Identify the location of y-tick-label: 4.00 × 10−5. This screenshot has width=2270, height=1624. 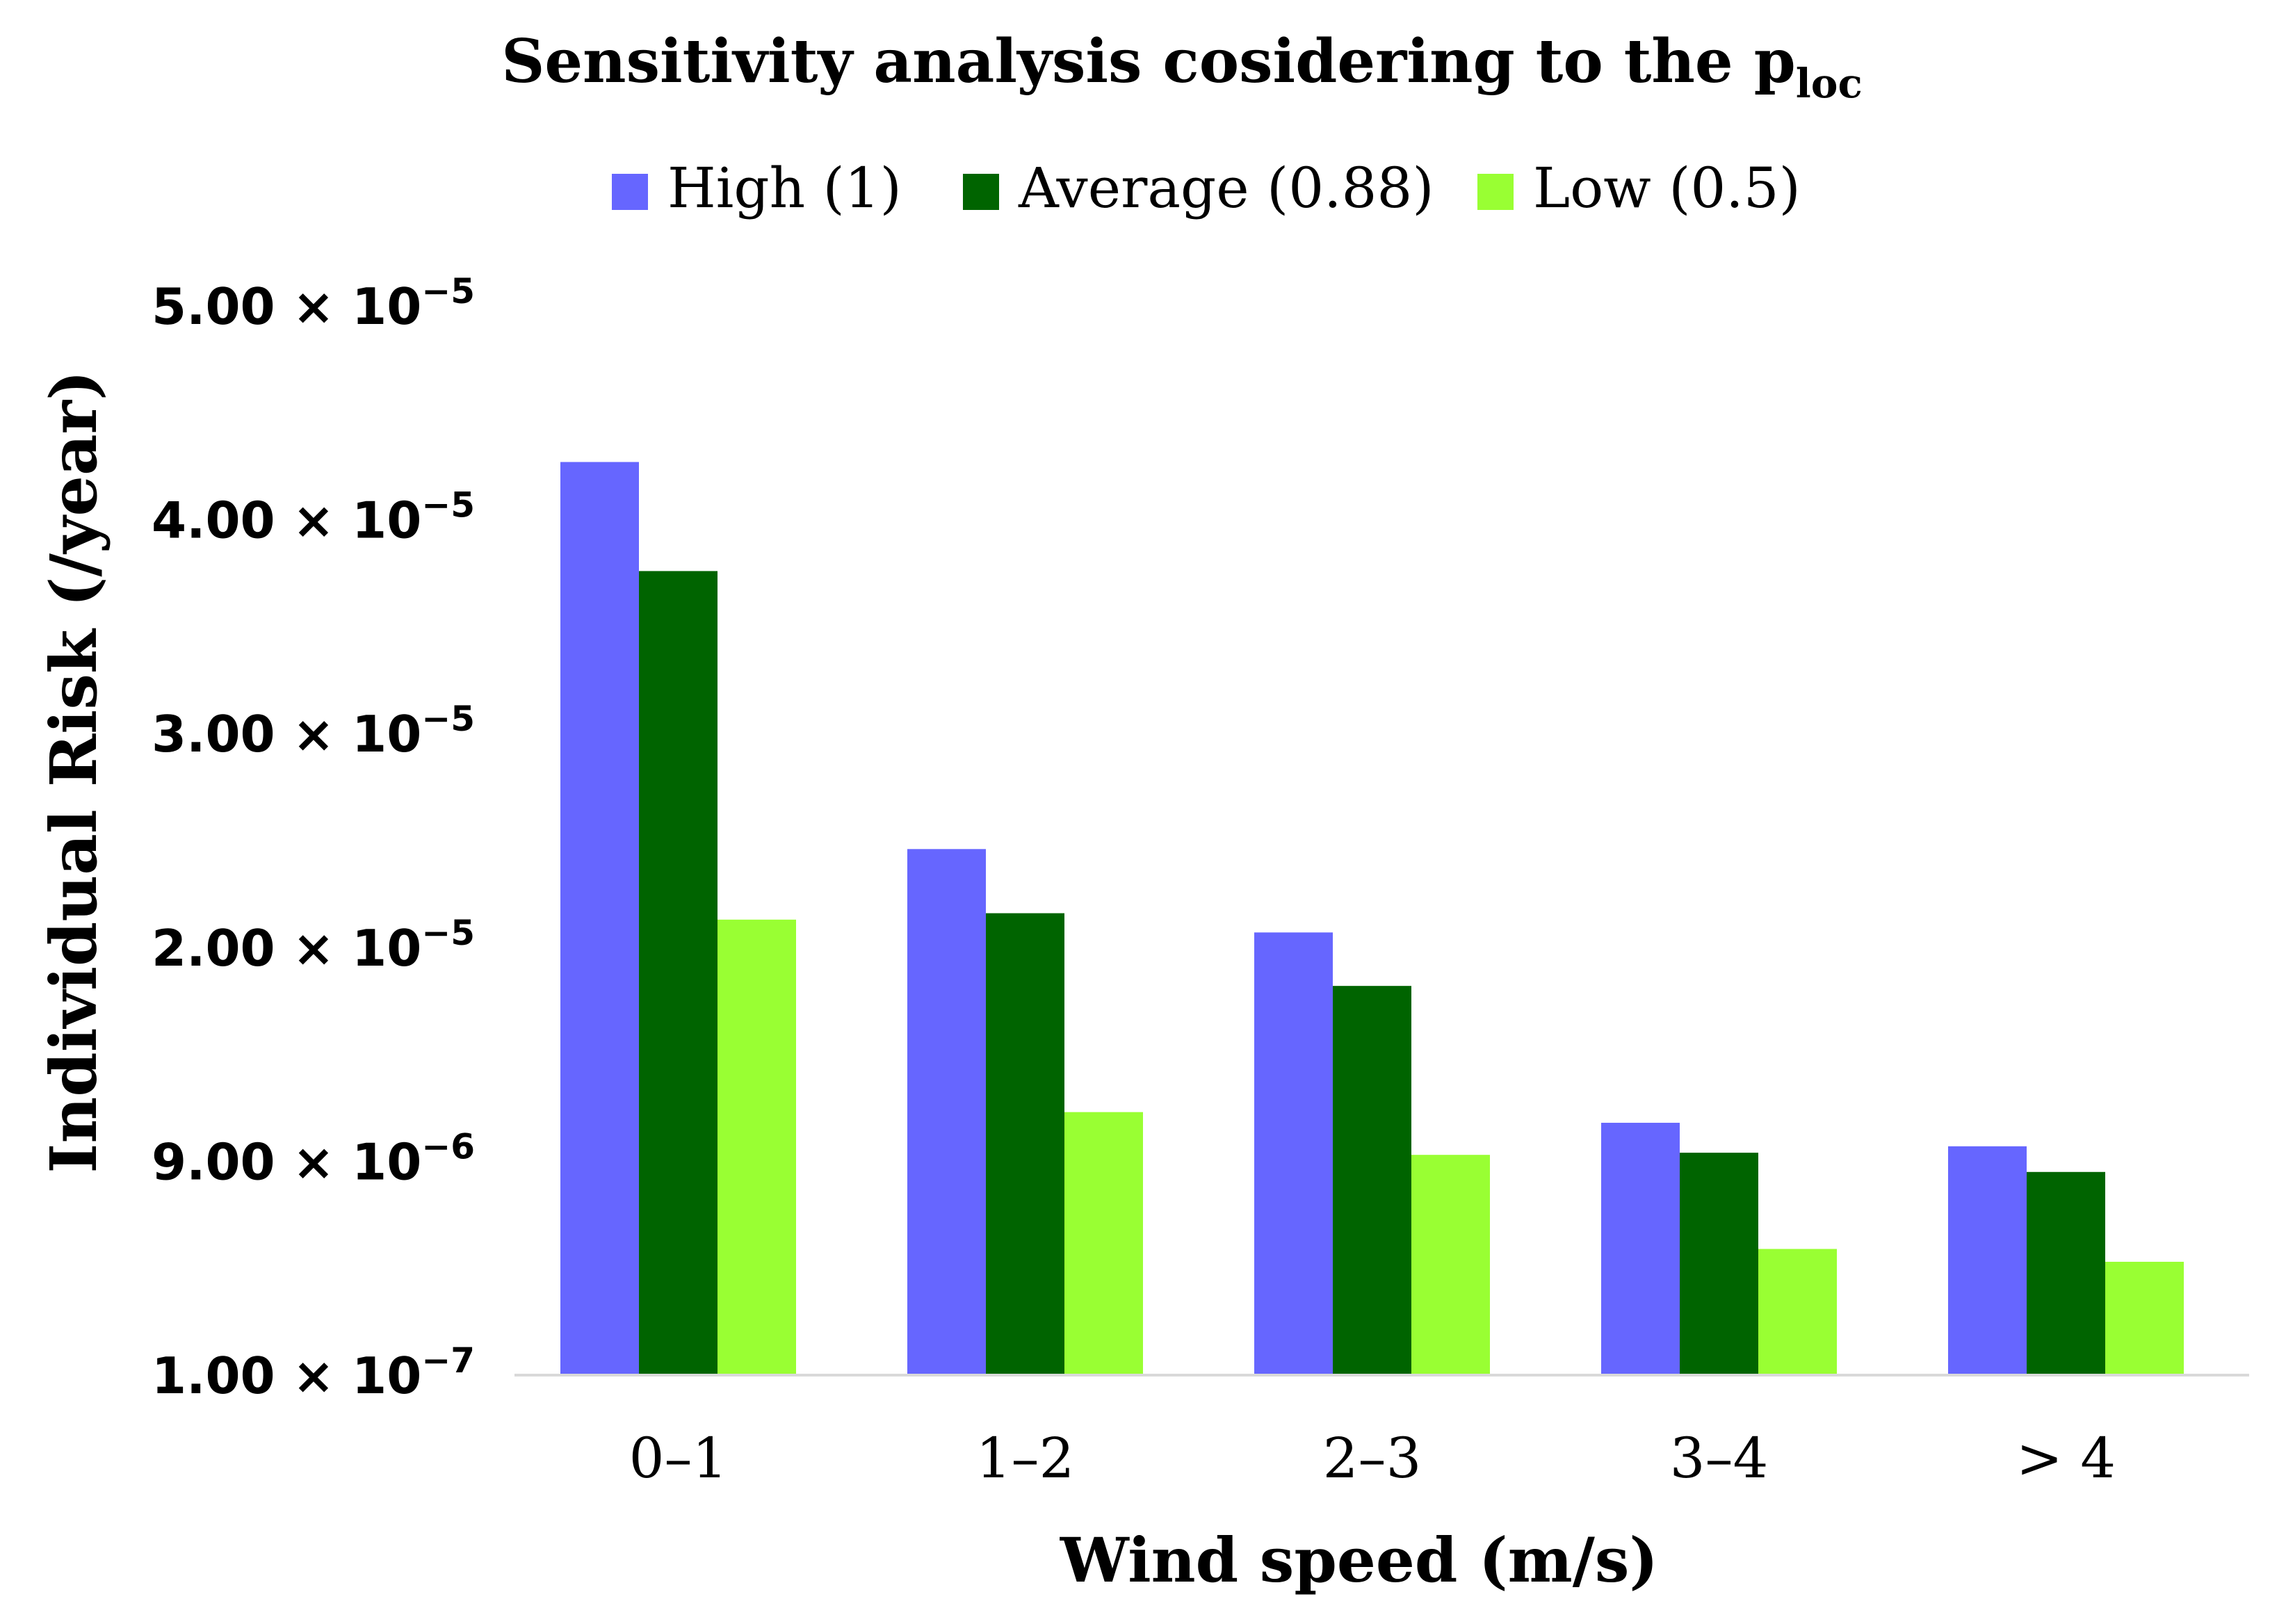
(313, 517).